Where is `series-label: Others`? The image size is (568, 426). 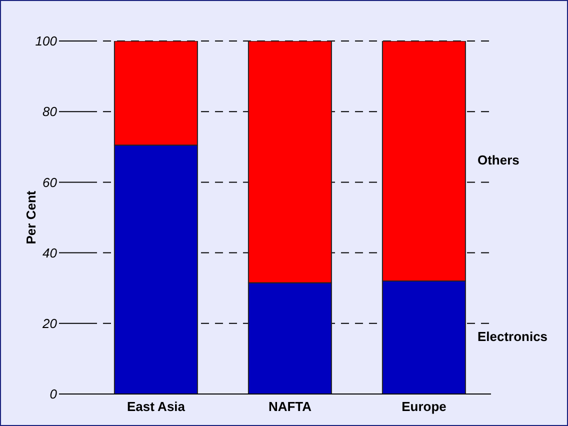
series-label: Others is located at coordinates (498, 160).